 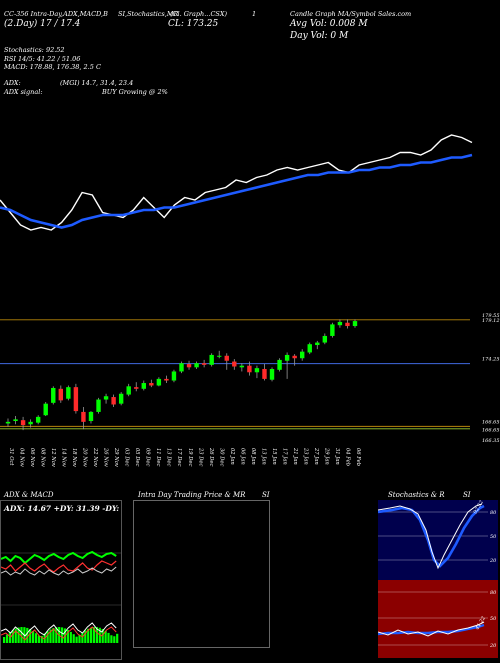 What do you see at coordinates (53, 457) in the screenshot?
I see `x-tick-label: 12 Nov` at bounding box center [53, 457].